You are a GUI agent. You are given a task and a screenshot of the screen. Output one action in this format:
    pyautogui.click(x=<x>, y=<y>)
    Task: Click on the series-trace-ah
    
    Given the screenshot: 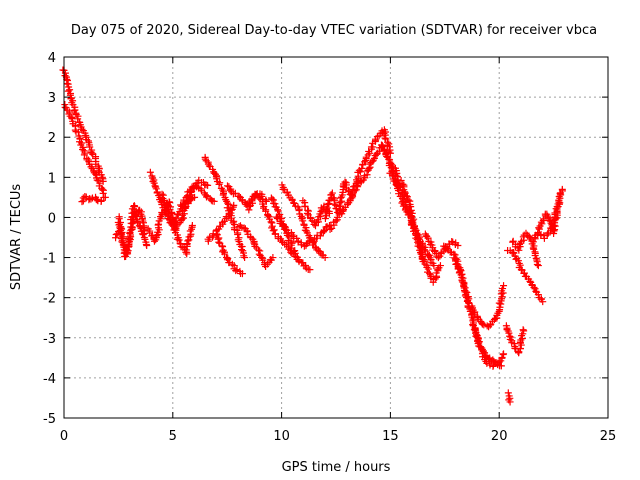 What is the action you would take?
    pyautogui.click(x=546, y=217)
    